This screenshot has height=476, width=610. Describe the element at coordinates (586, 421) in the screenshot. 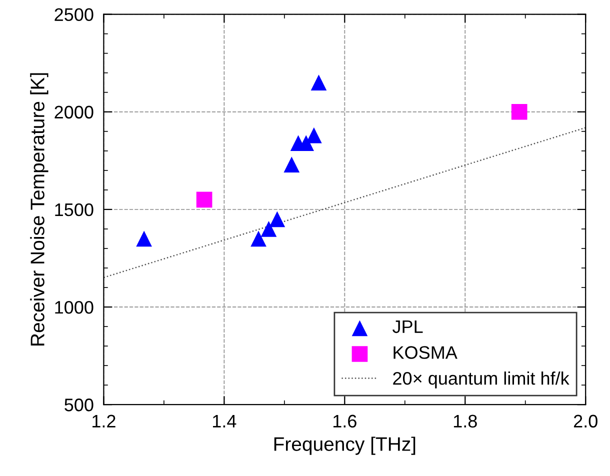

I see `x-tick-label: 2.0` at that location.